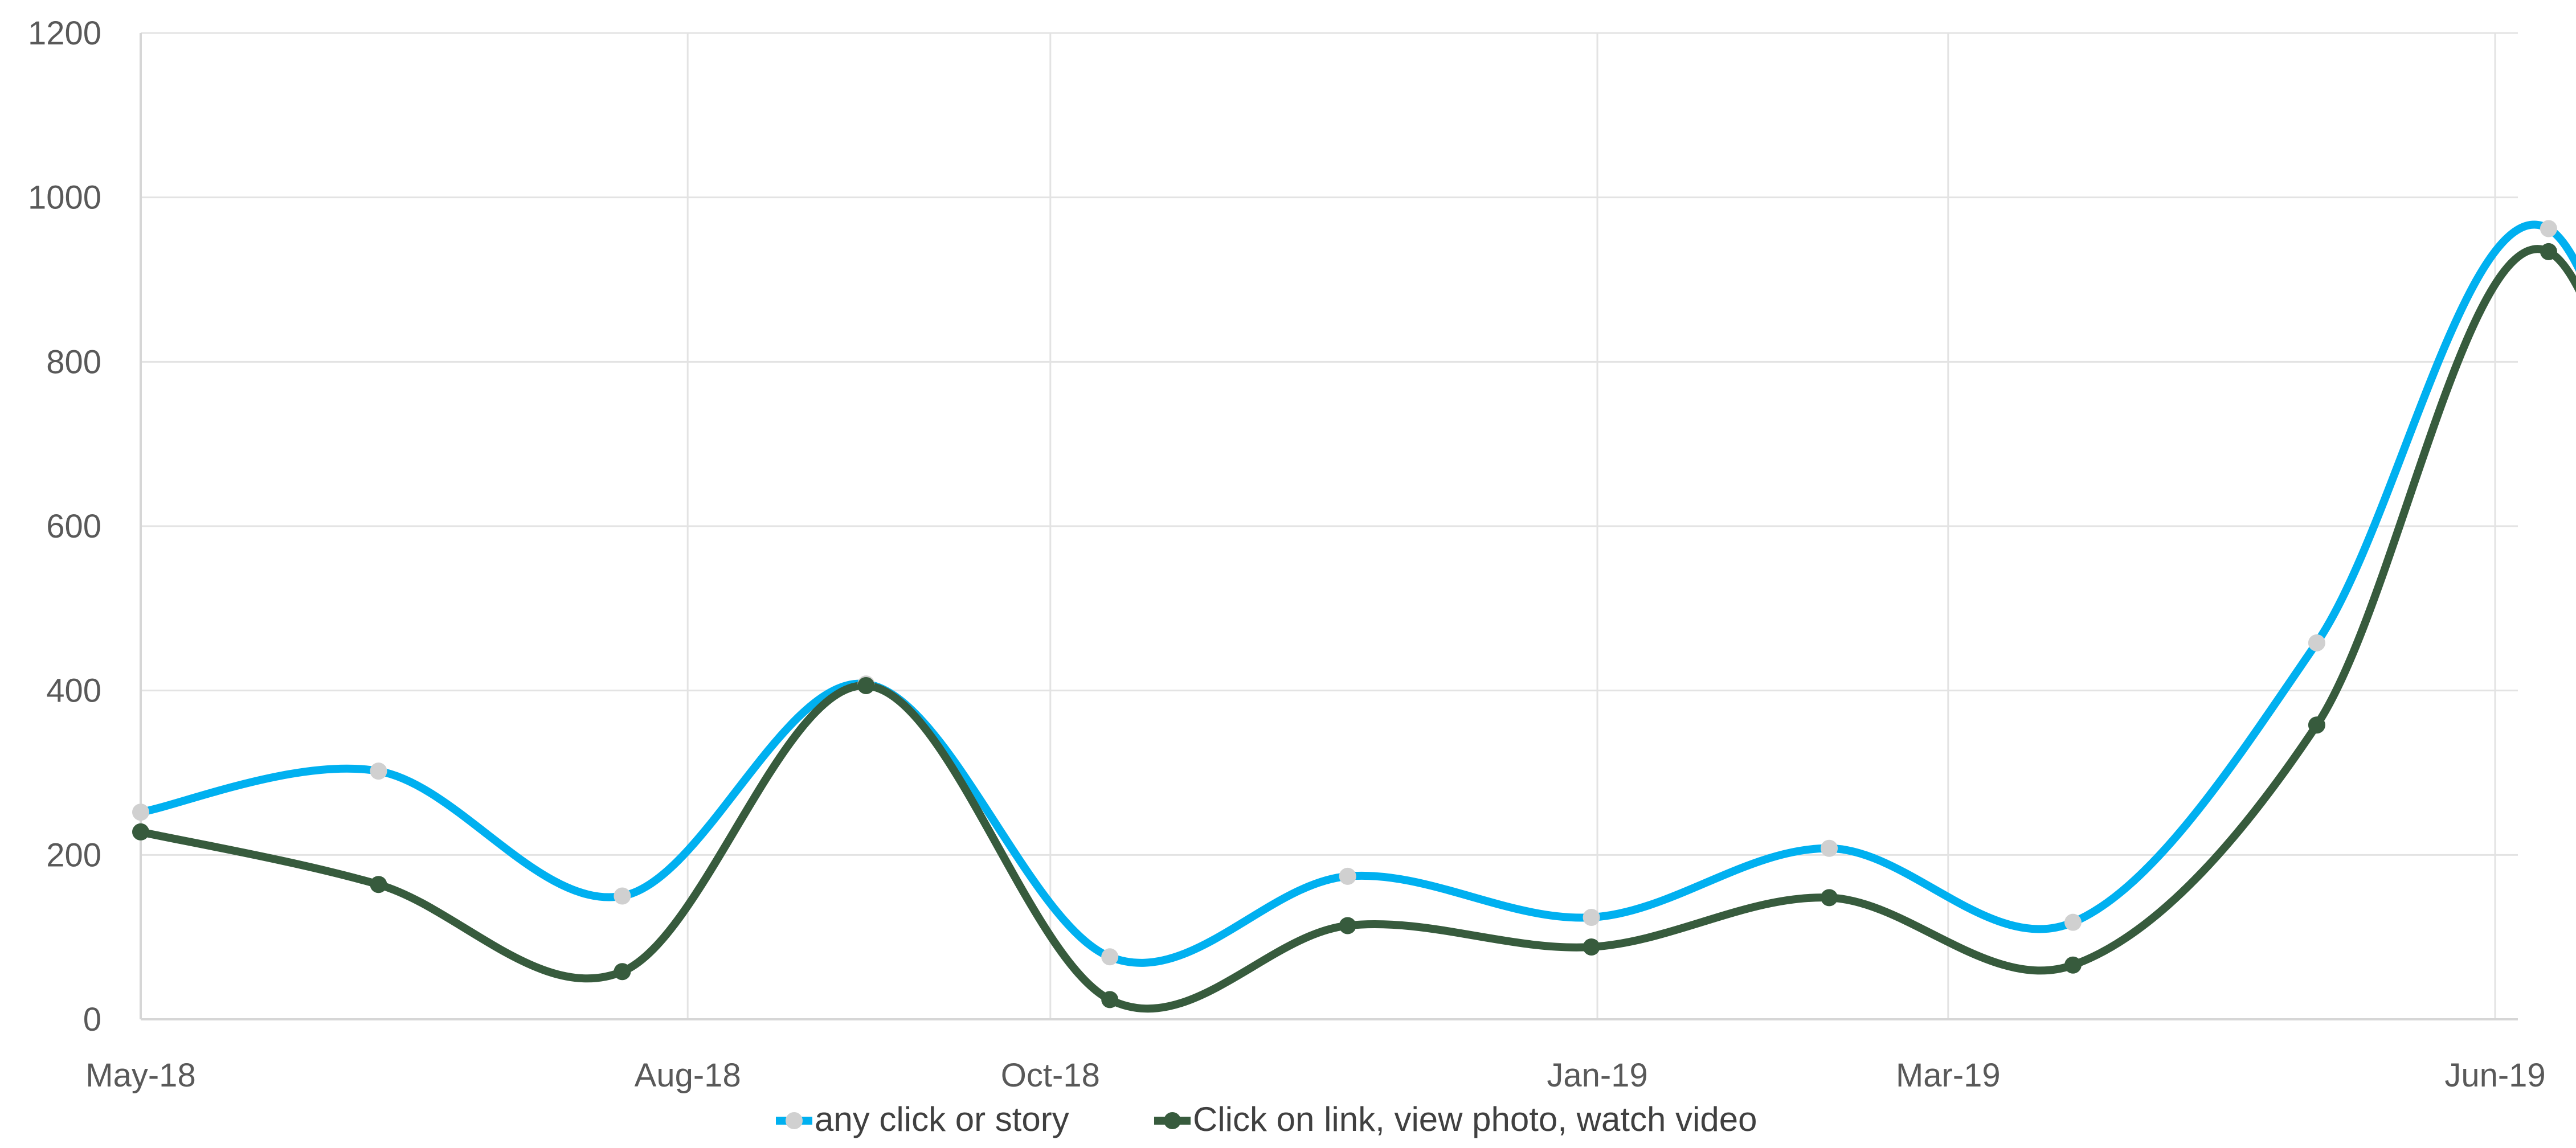  Describe the element at coordinates (73, 361) in the screenshot. I see `y-tick-label: 800` at that location.